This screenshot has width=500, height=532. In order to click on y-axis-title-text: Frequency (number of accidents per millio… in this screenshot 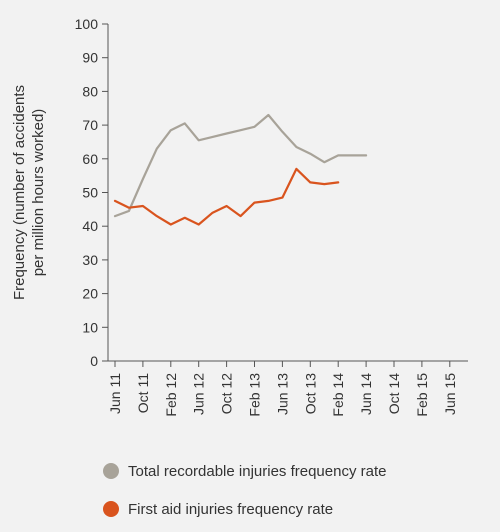, I will do `click(29, 192)`.